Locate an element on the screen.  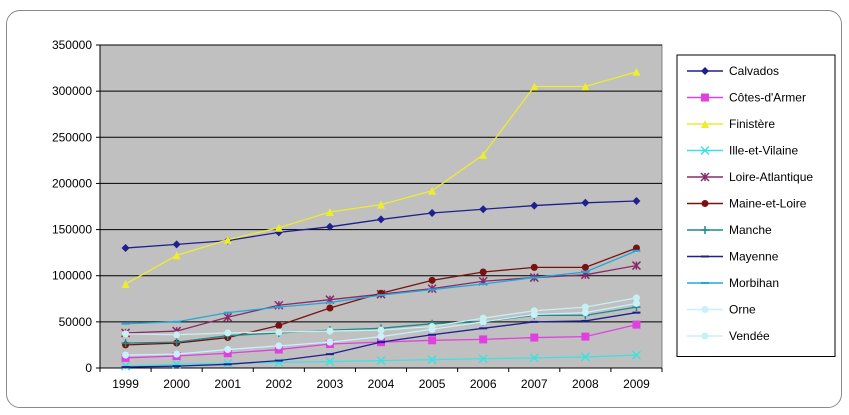
x-tick-label: 2002 is located at coordinates (278, 384).